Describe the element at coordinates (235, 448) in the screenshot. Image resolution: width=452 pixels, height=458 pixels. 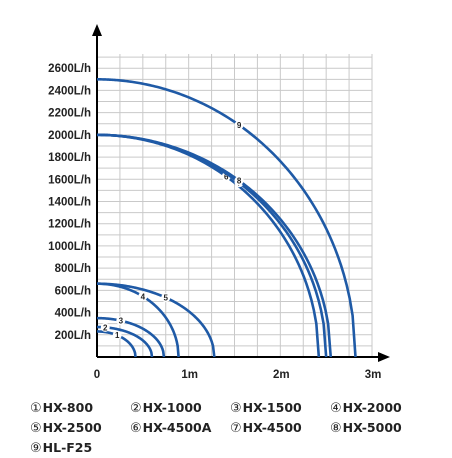
I see `legend-row: ⑨HL-F25` at that location.